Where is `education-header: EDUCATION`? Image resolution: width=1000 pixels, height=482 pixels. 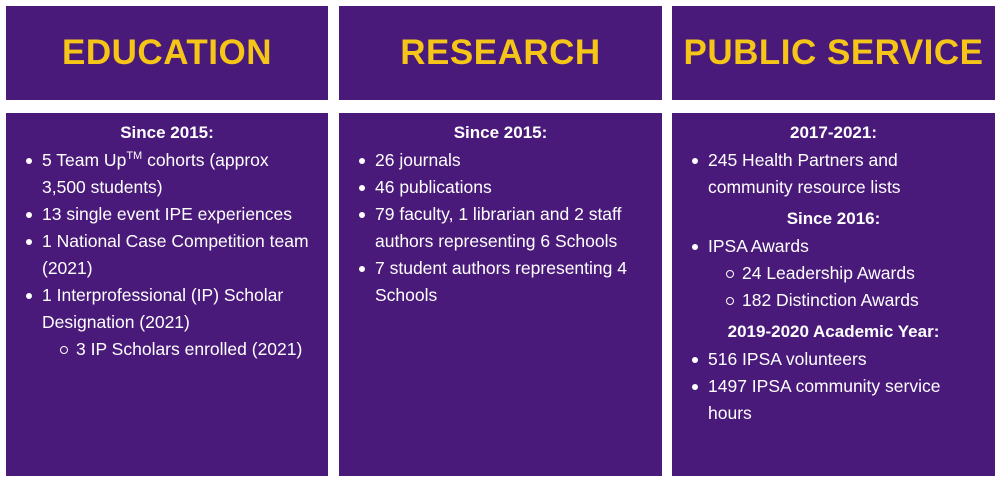
education-header: EDUCATION is located at coordinates (167, 53).